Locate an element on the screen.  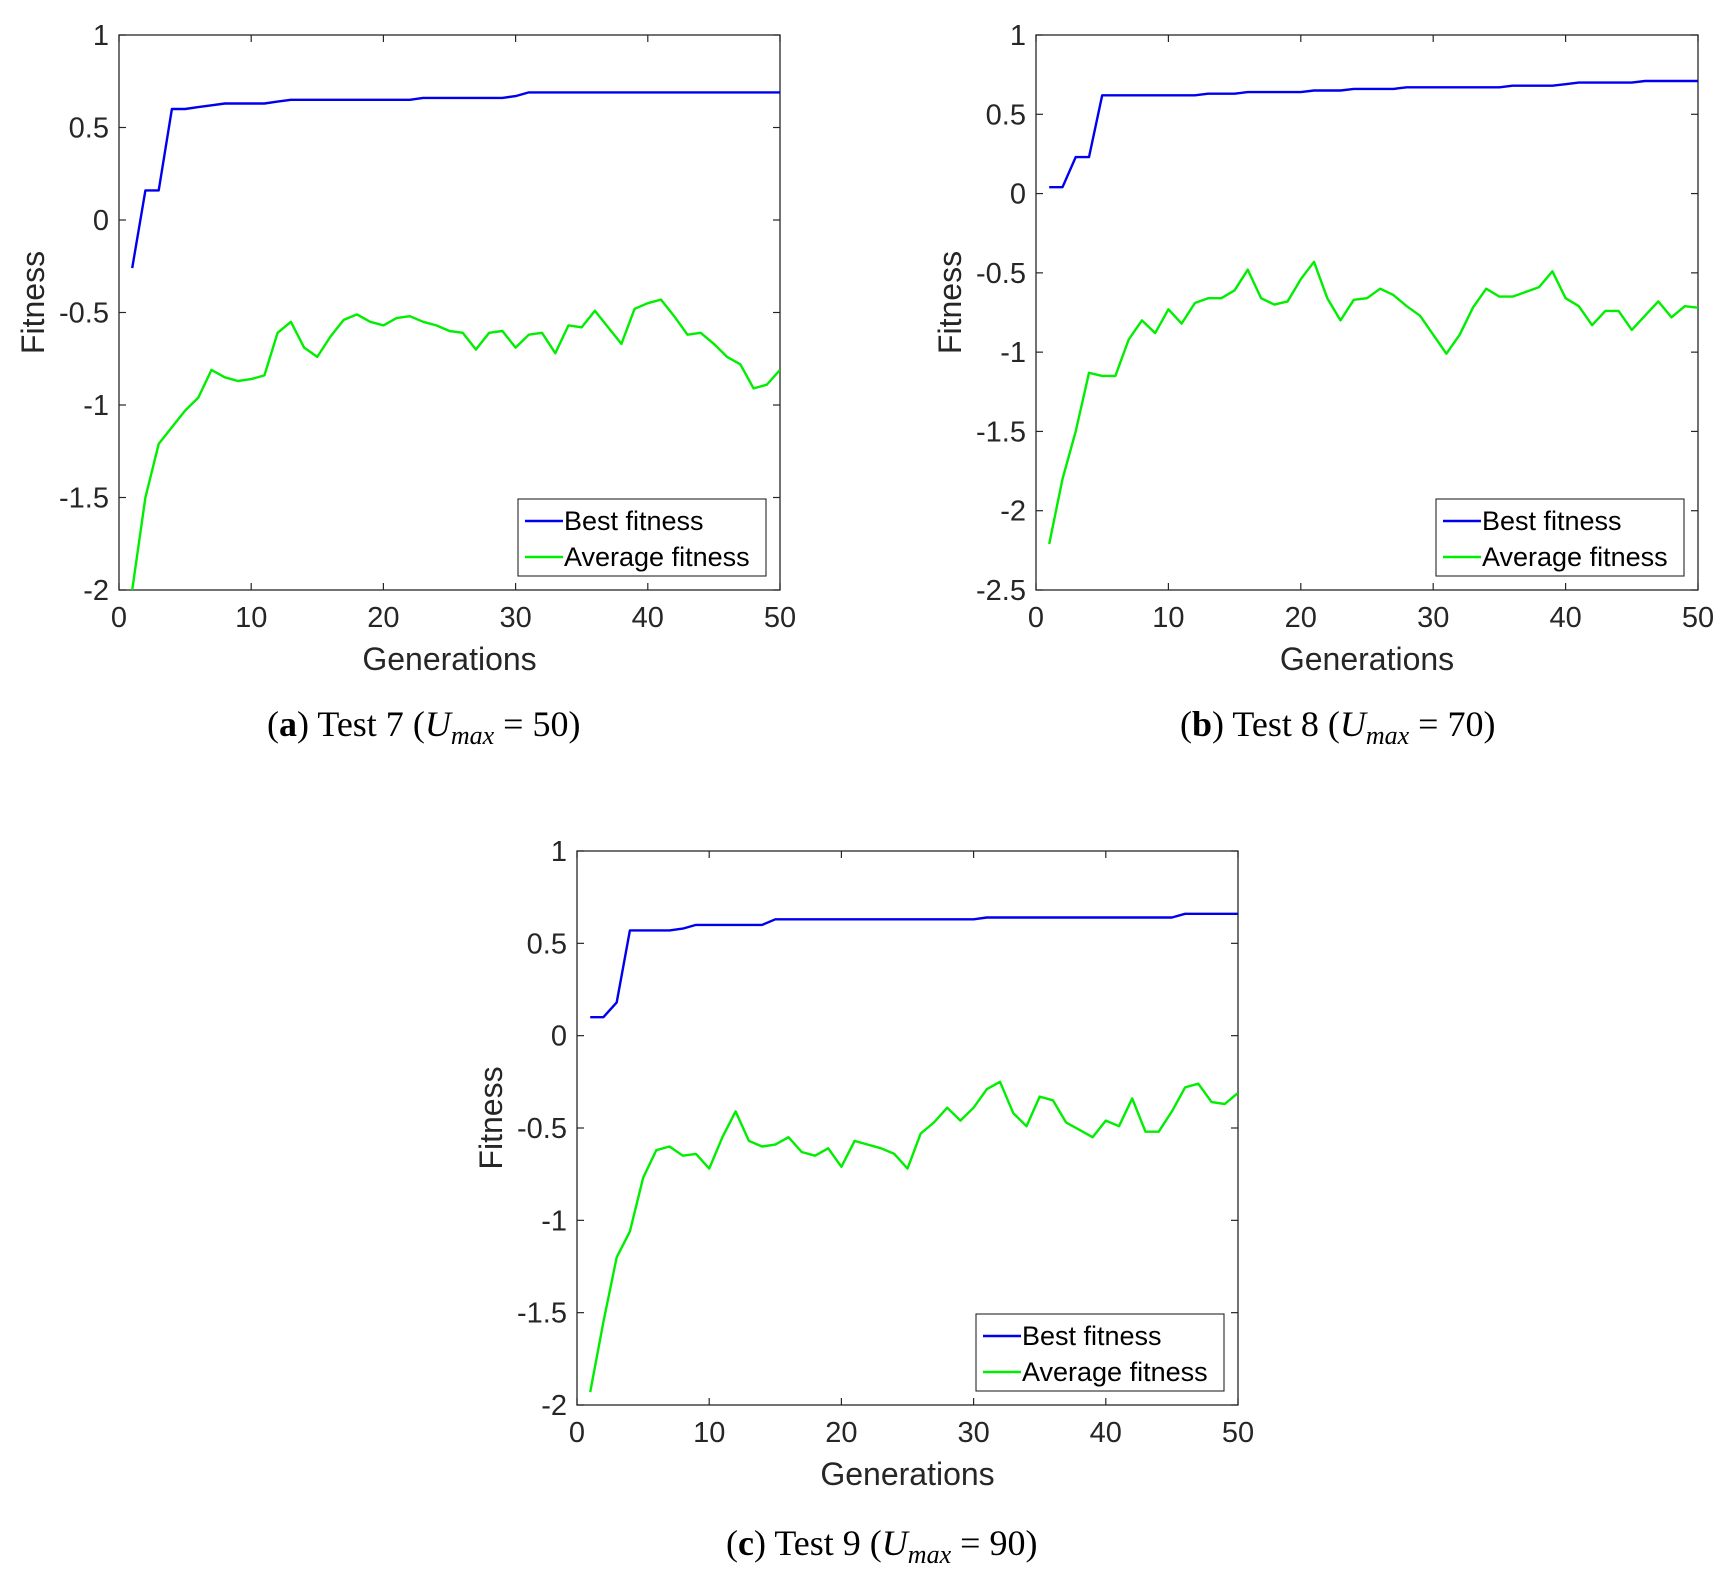
caption-c-sub: max is located at coordinates (929, 1554).